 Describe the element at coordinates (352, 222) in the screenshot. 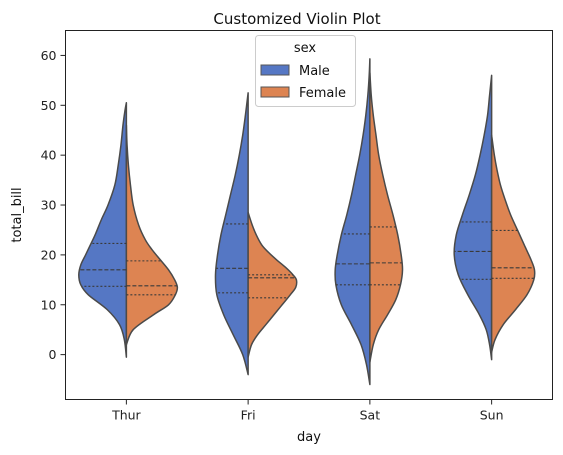

I see `violin-male-sat` at that location.